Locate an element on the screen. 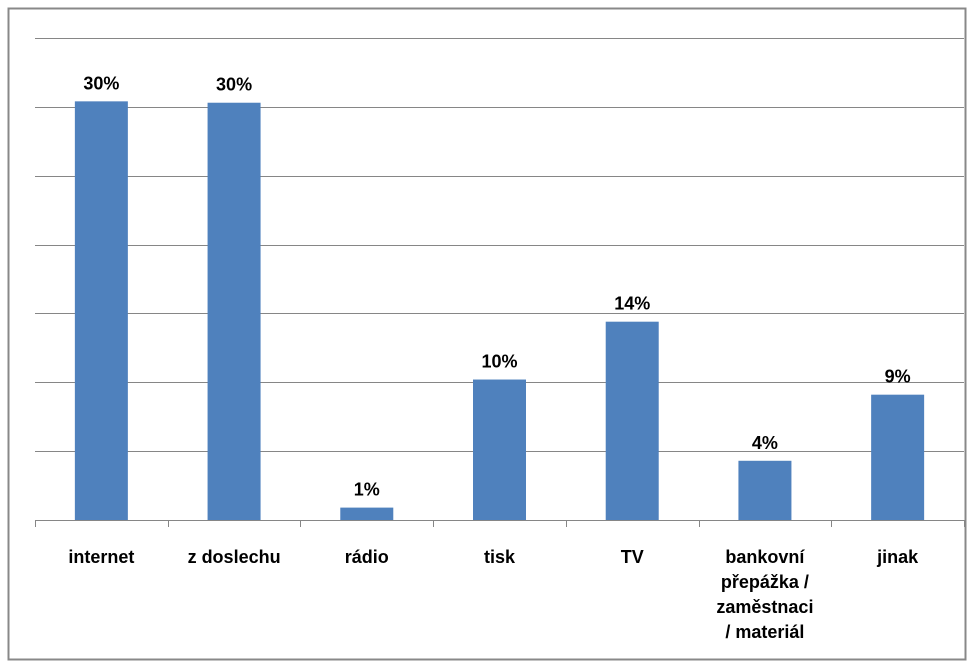 Image resolution: width=973 pixels, height=668 pixels. data-label: 4% is located at coordinates (765, 443).